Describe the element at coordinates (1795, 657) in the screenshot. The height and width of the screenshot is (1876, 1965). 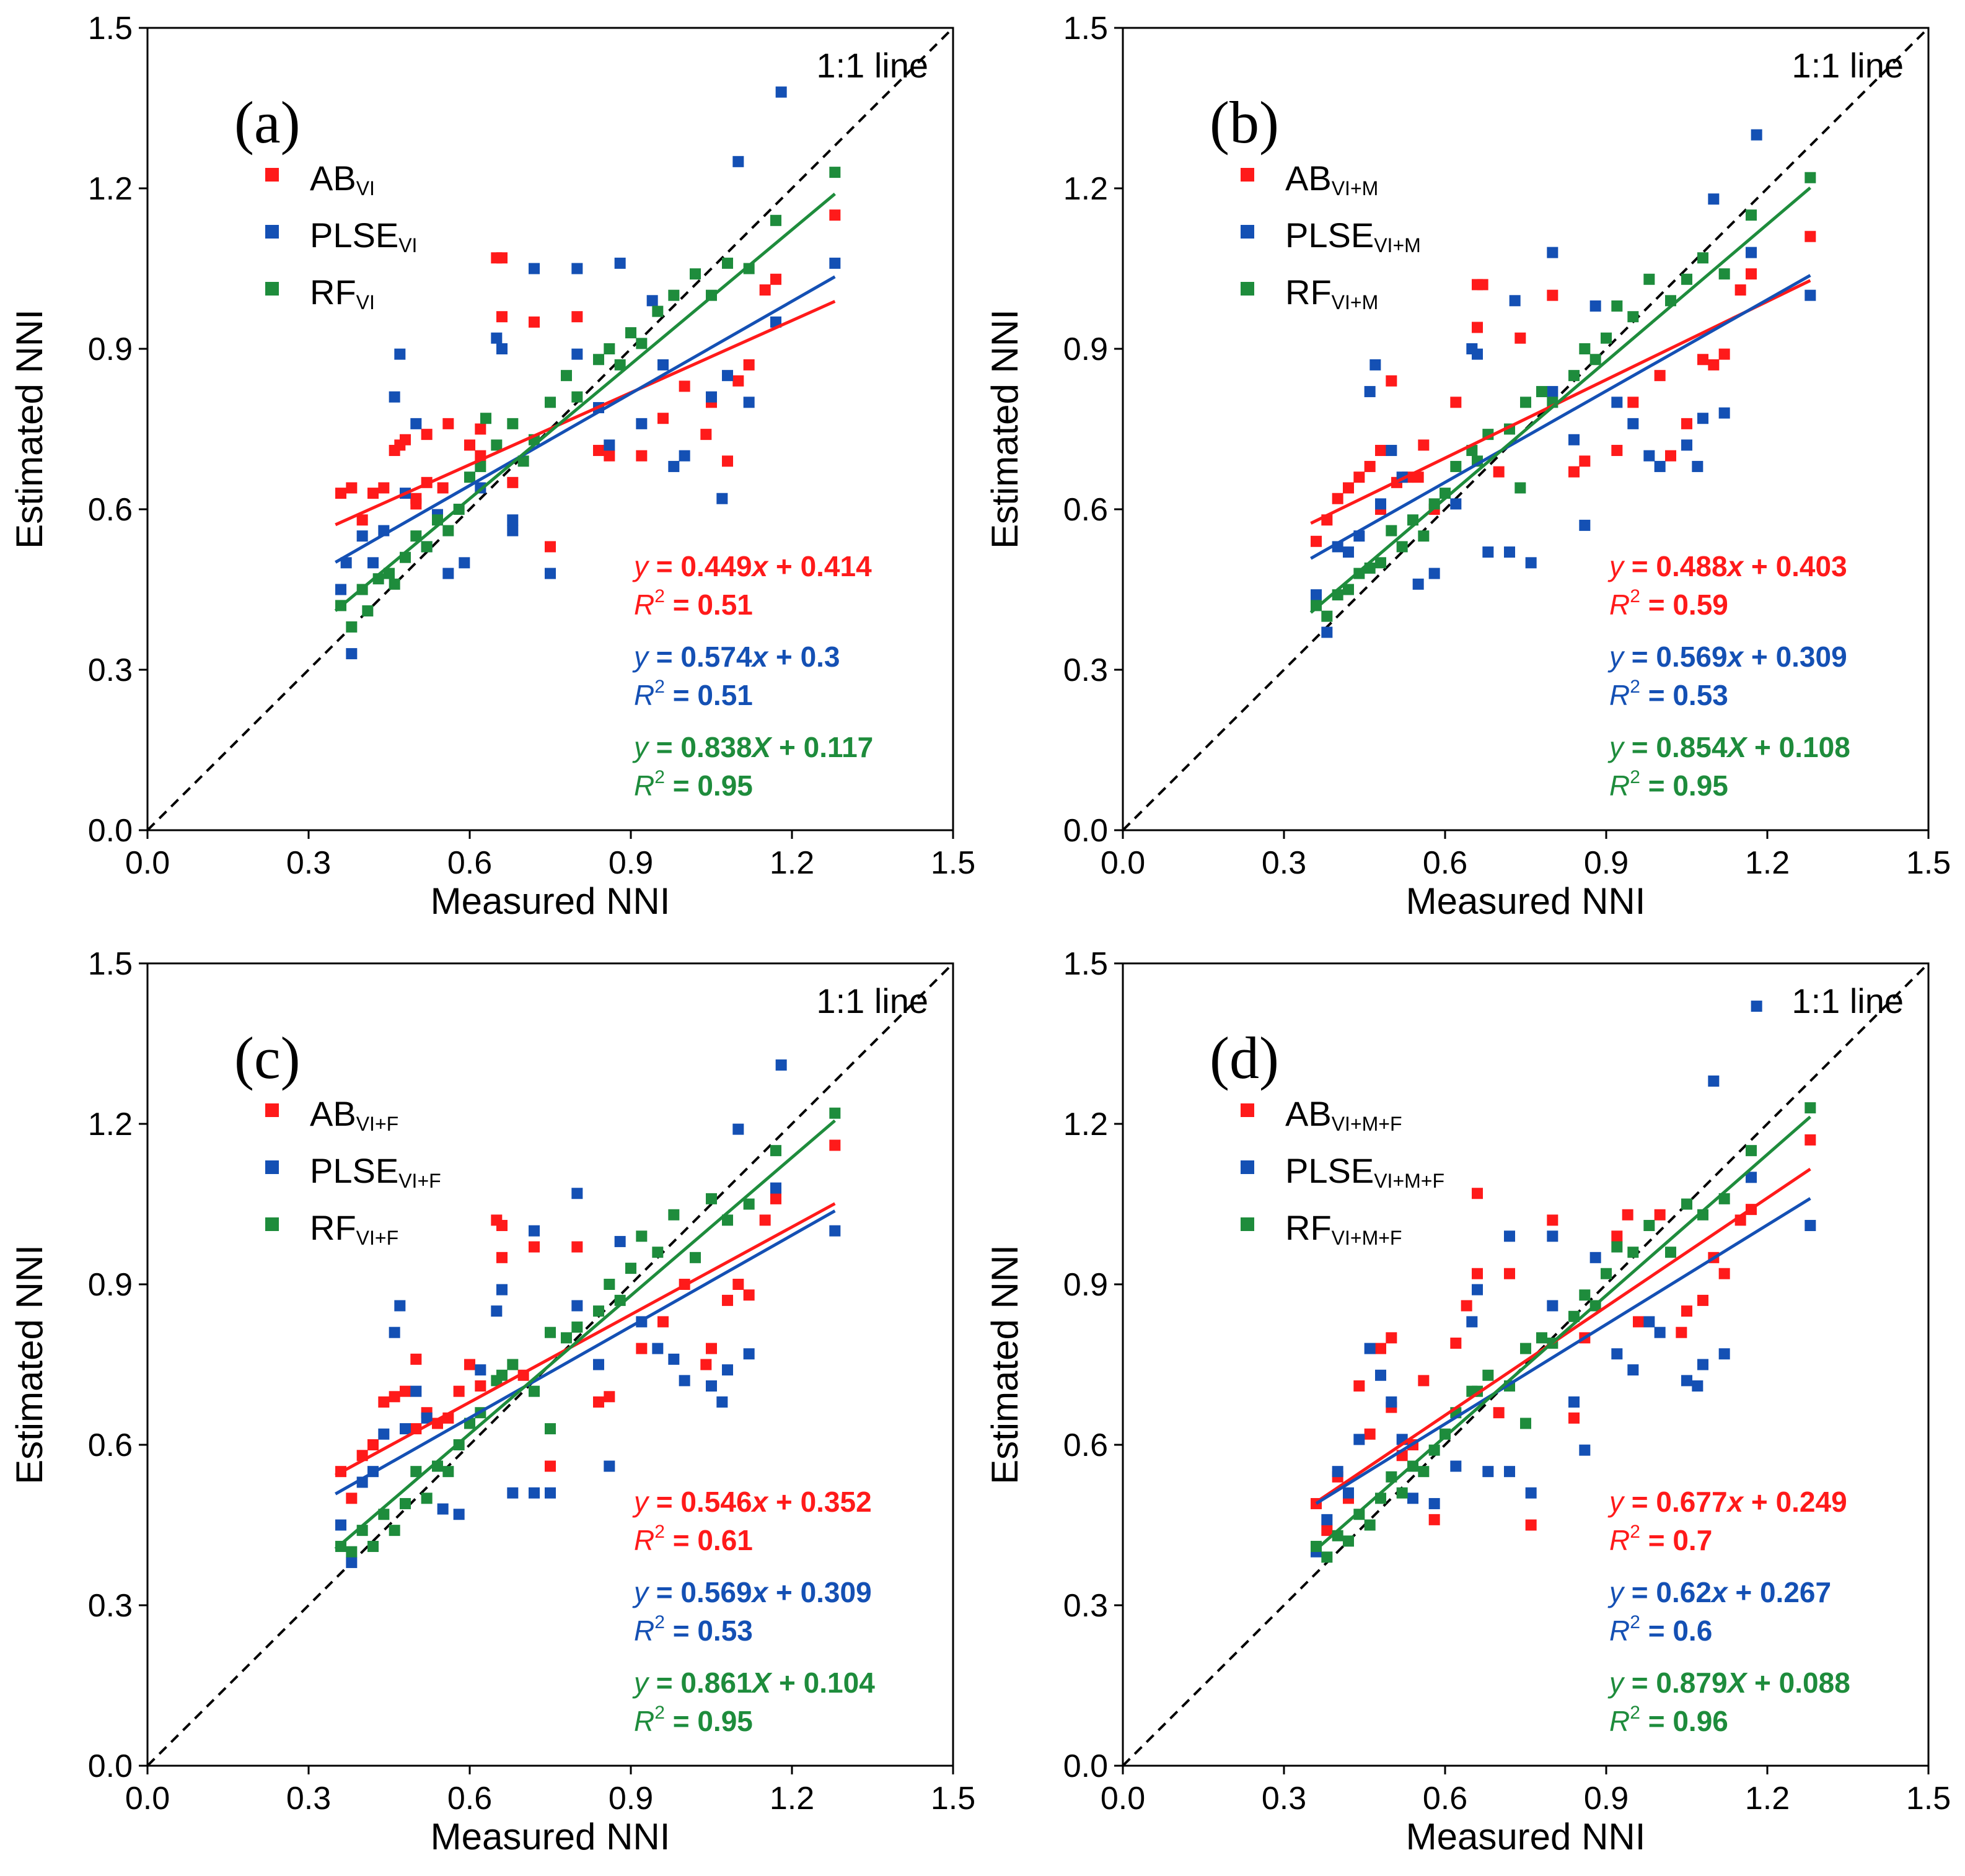
I see `eq-intercept: + 0.309` at that location.